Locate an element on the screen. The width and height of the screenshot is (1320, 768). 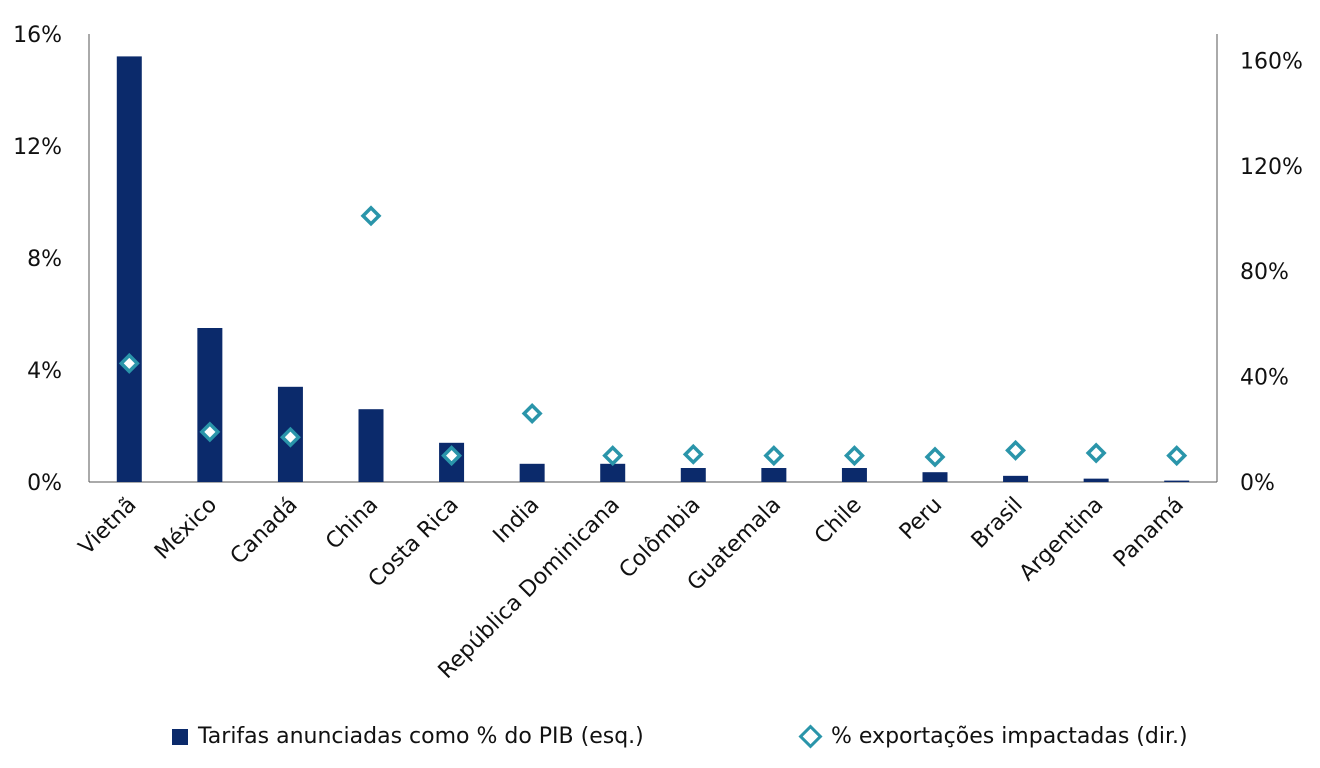
legend-item-markers: % exportações impactadas (dir.) is located at coordinates (993, 736).